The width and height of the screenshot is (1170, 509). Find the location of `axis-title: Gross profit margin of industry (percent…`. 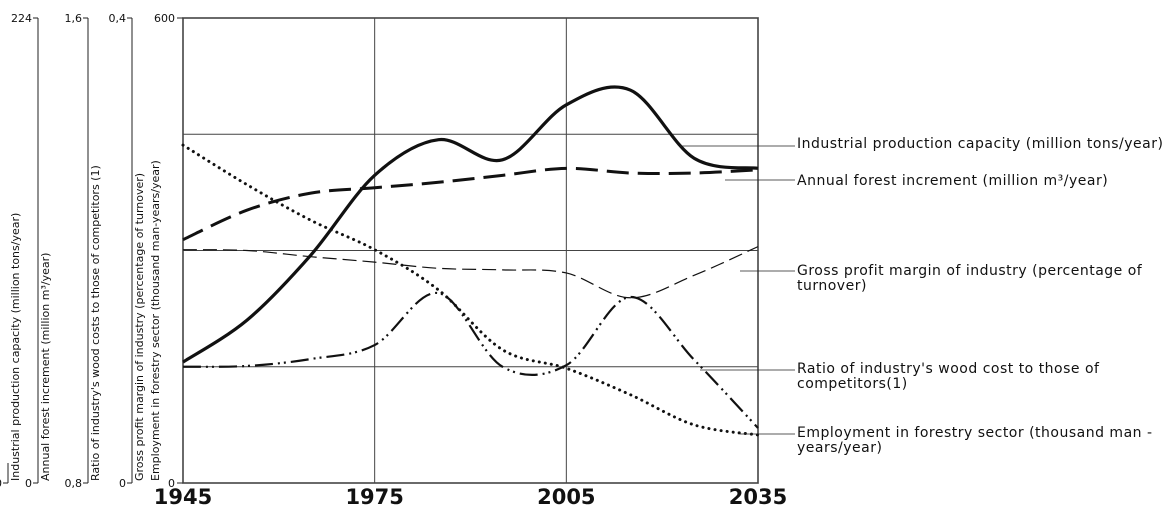

axis-title: Gross profit margin of industry (percent… is located at coordinates (139, 327).